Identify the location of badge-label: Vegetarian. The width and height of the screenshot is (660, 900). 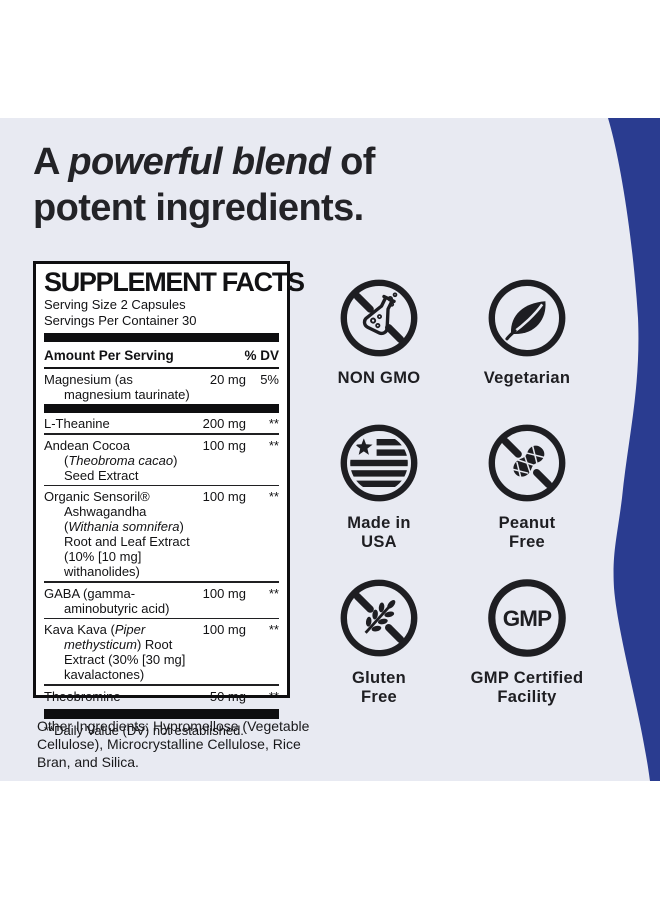
(527, 378).